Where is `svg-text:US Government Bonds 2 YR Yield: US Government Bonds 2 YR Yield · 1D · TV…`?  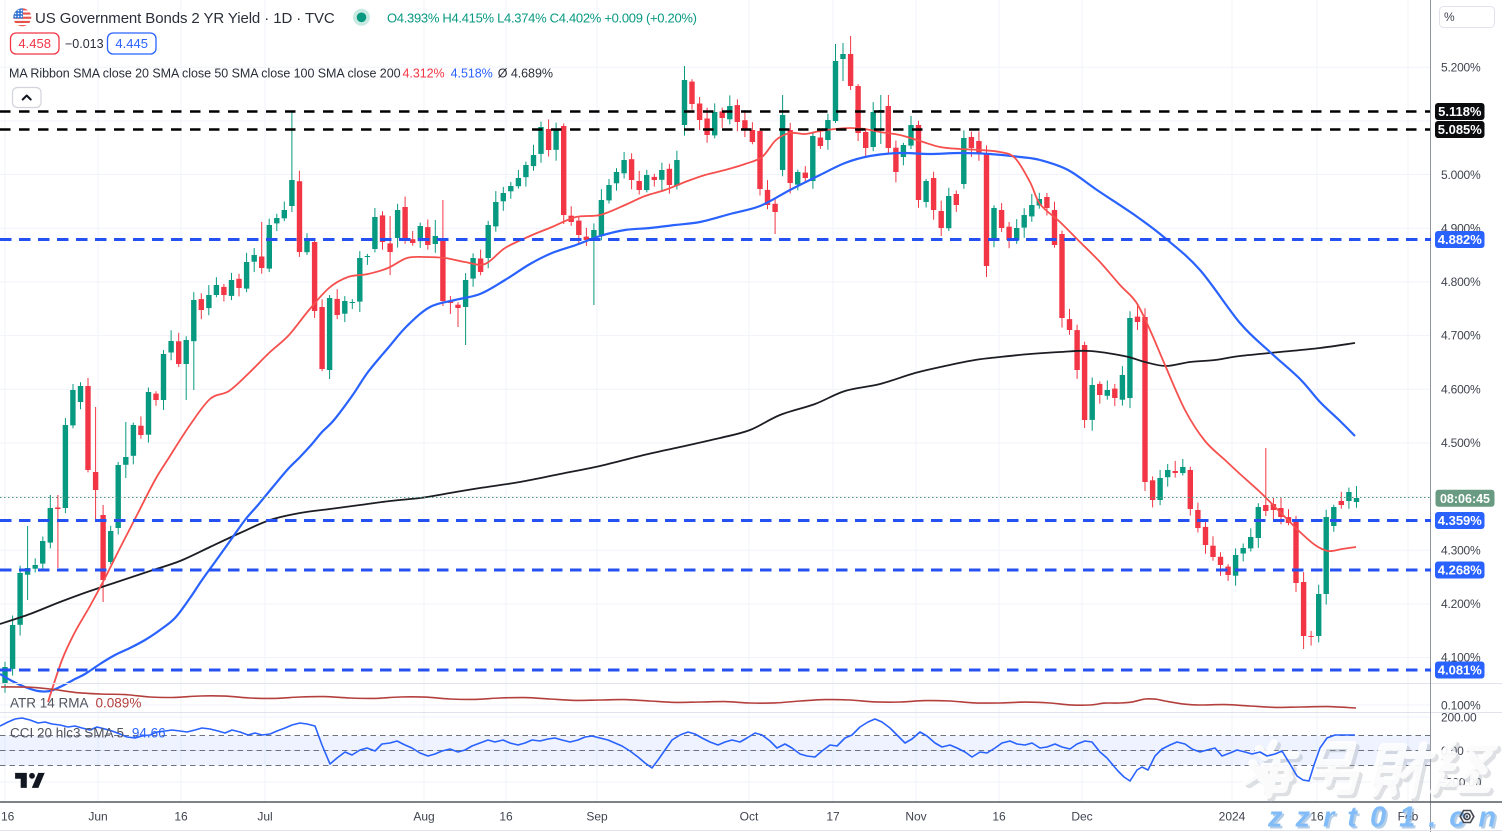
svg-text:US Government Bonds 2 YR Yield: US Government Bonds 2 YR Yield · 1D · TV… is located at coordinates (185, 18).